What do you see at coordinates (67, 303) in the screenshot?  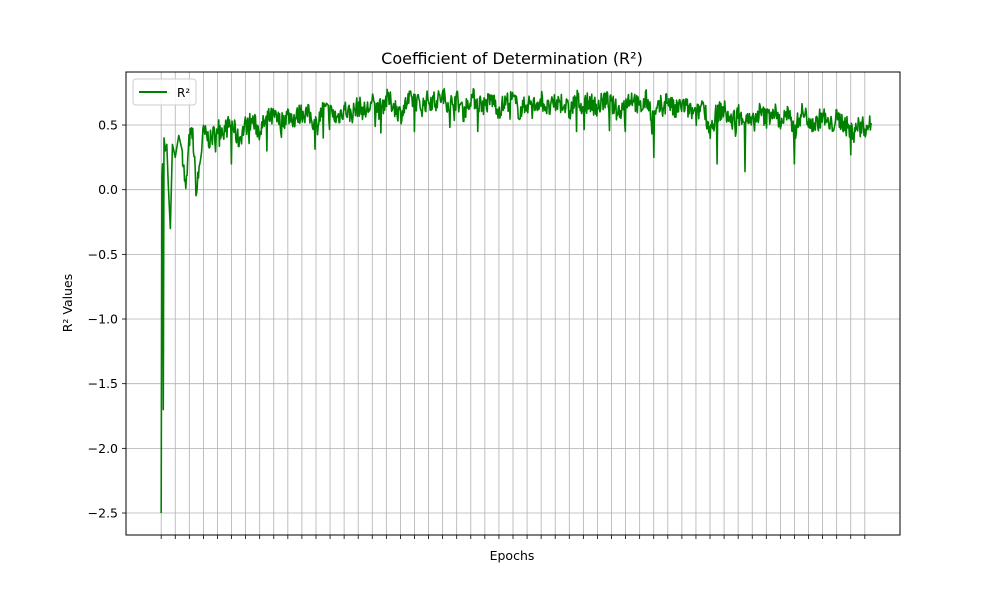 I see `y-axis-label: R² Values` at bounding box center [67, 303].